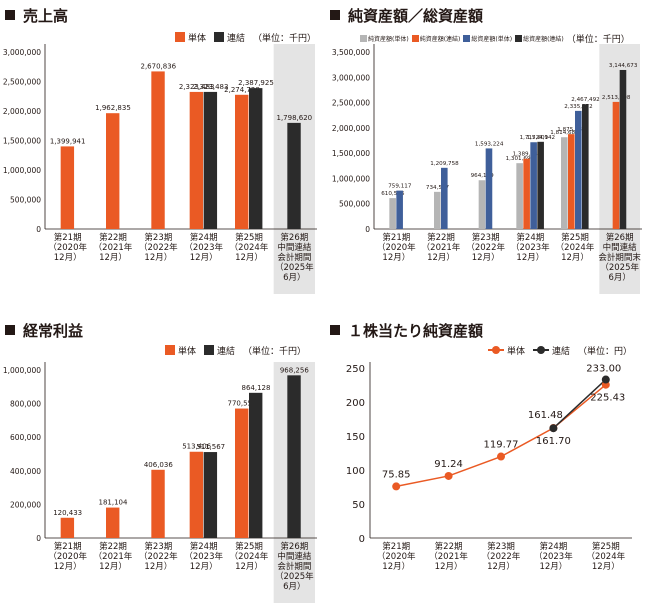 This screenshot has height=613, width=650. What do you see at coordinates (489, 144) in the screenshot?
I see `data-label: 1,593,224` at bounding box center [489, 144].